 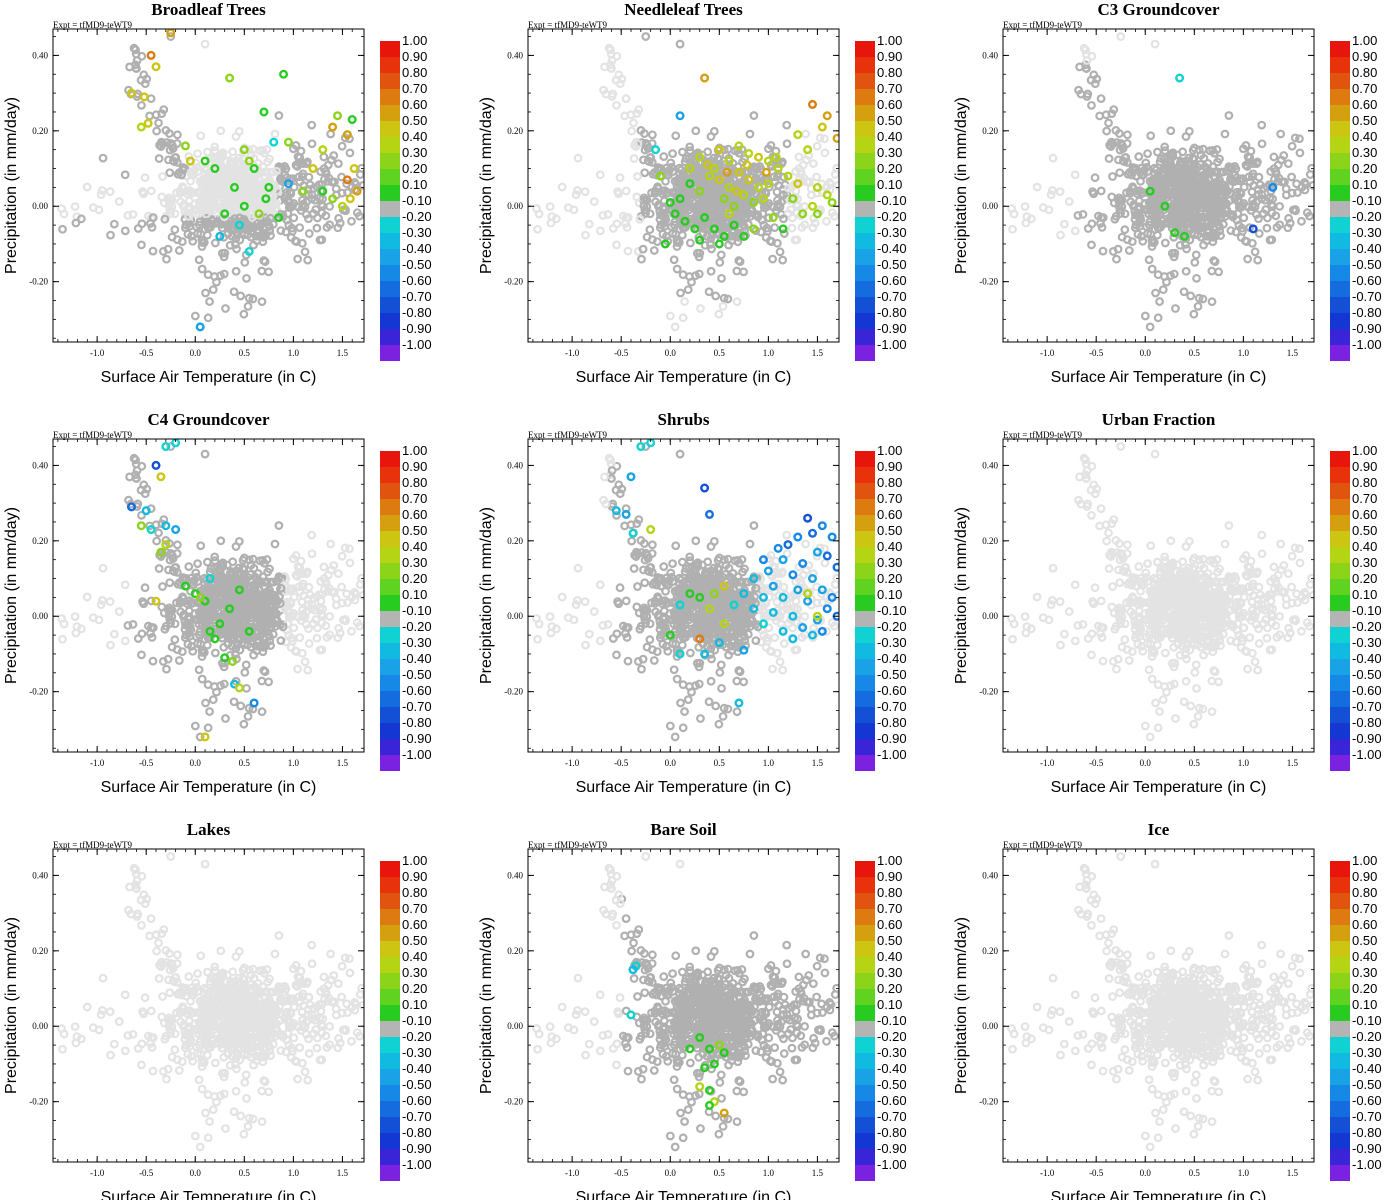 I want to click on colorbar-label: -0.10, so click(x=417, y=610).